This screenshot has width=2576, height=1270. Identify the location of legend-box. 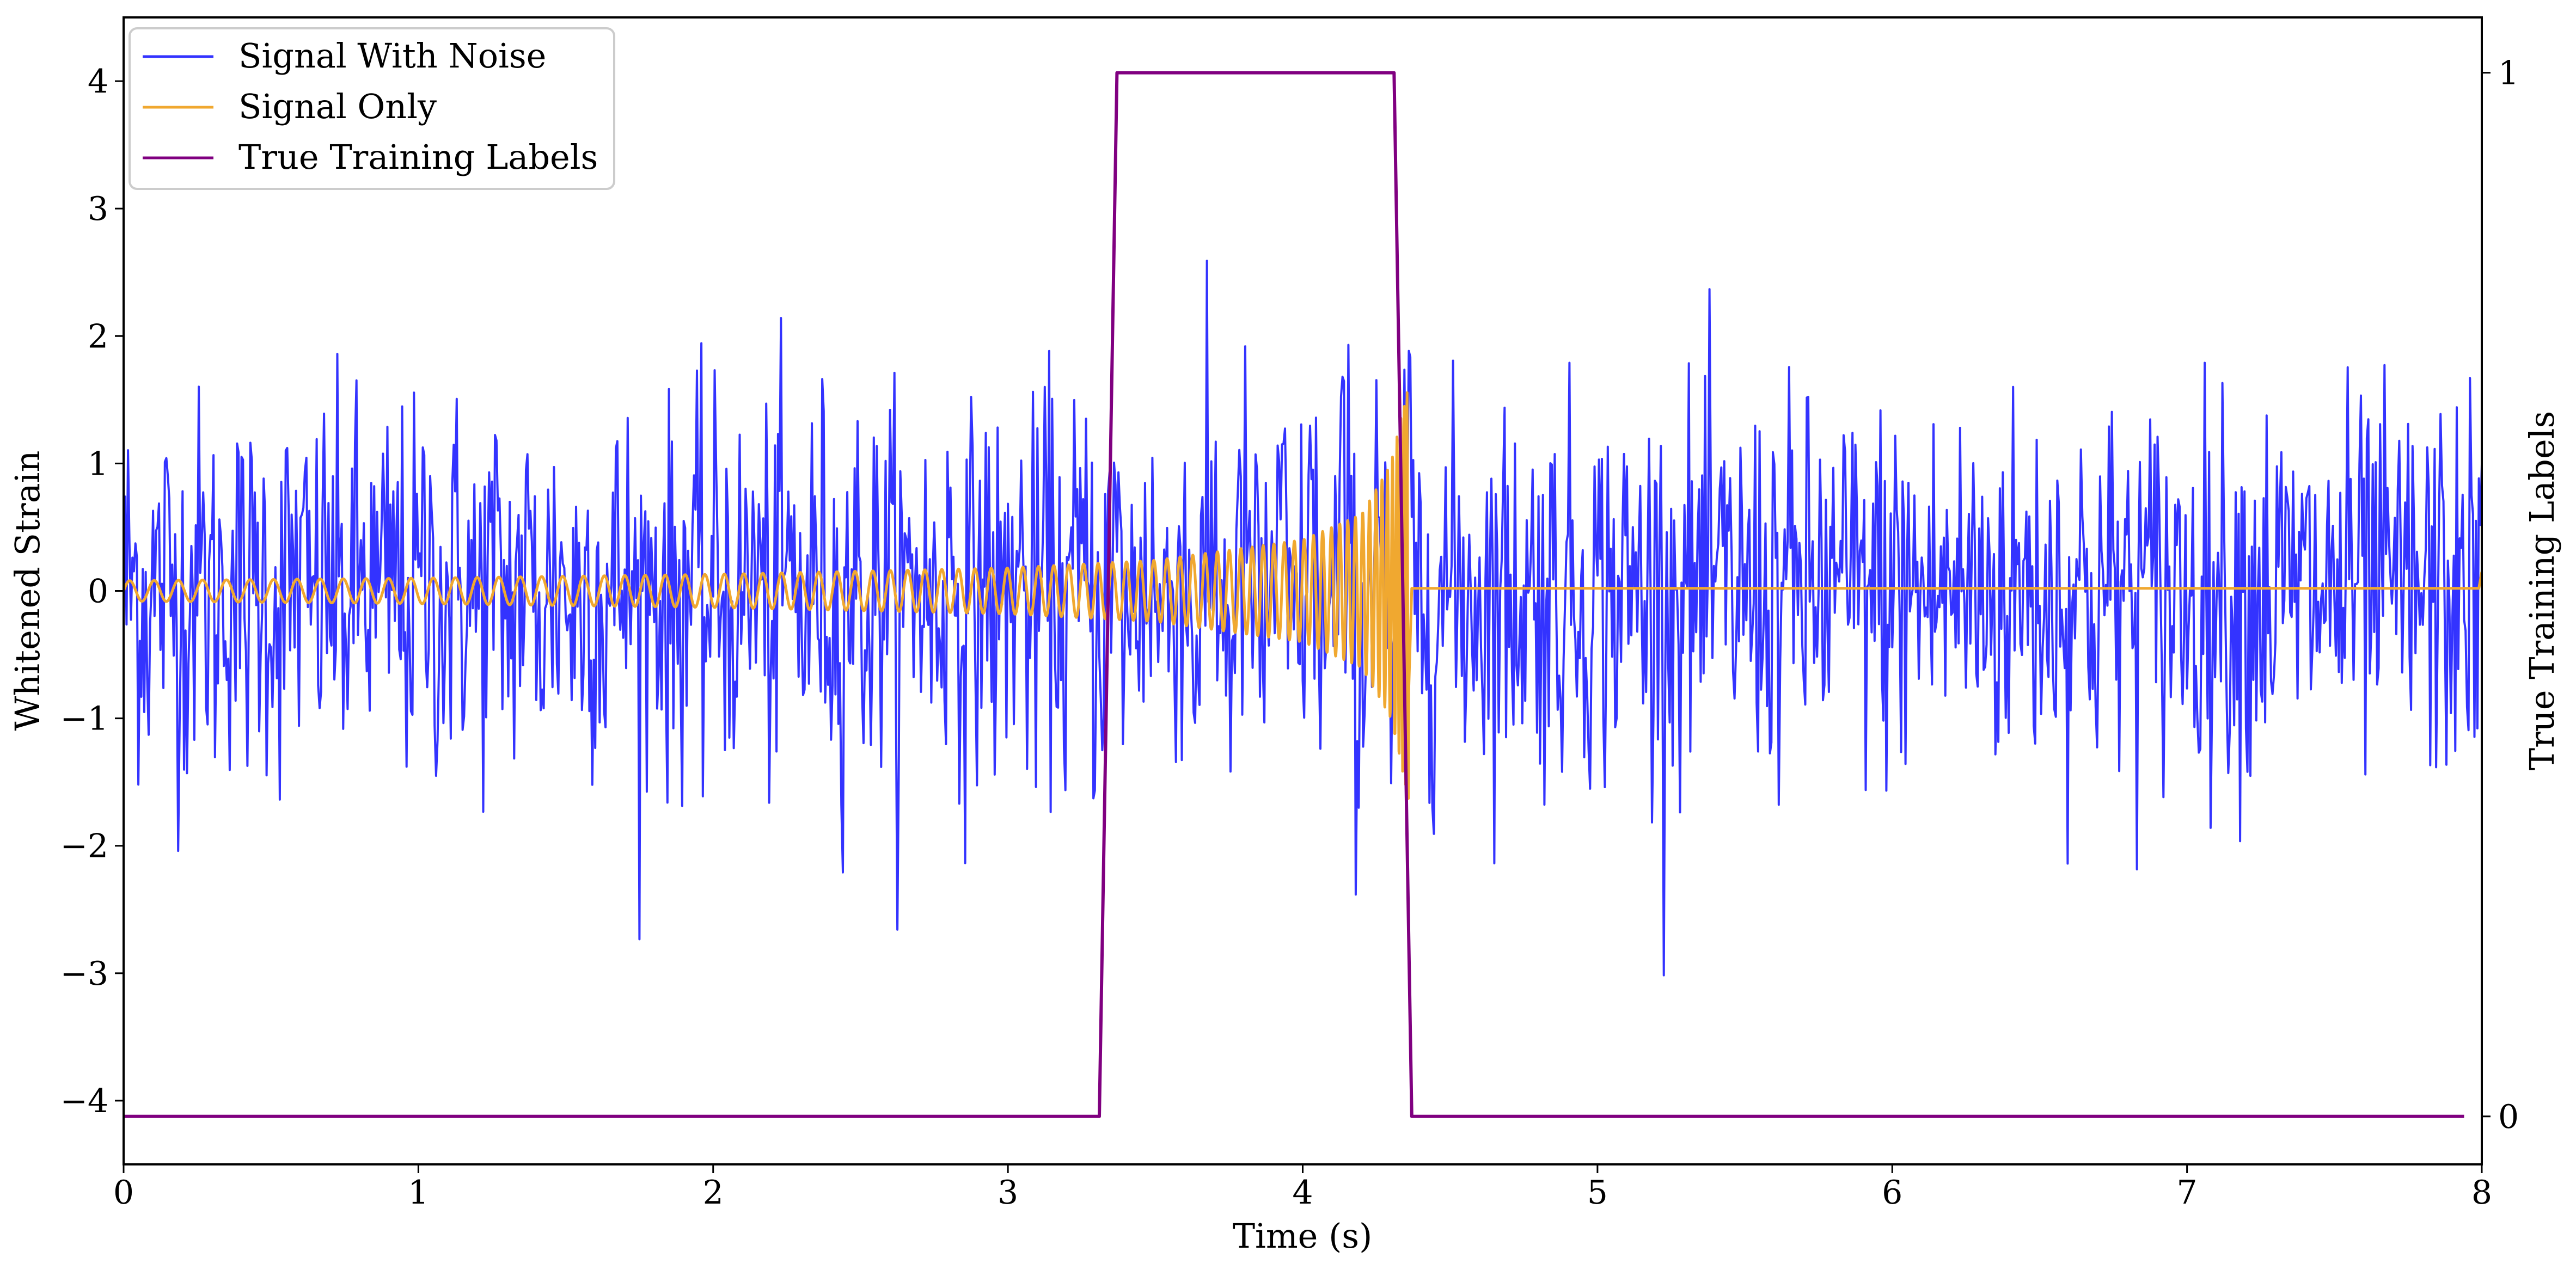
(372, 108).